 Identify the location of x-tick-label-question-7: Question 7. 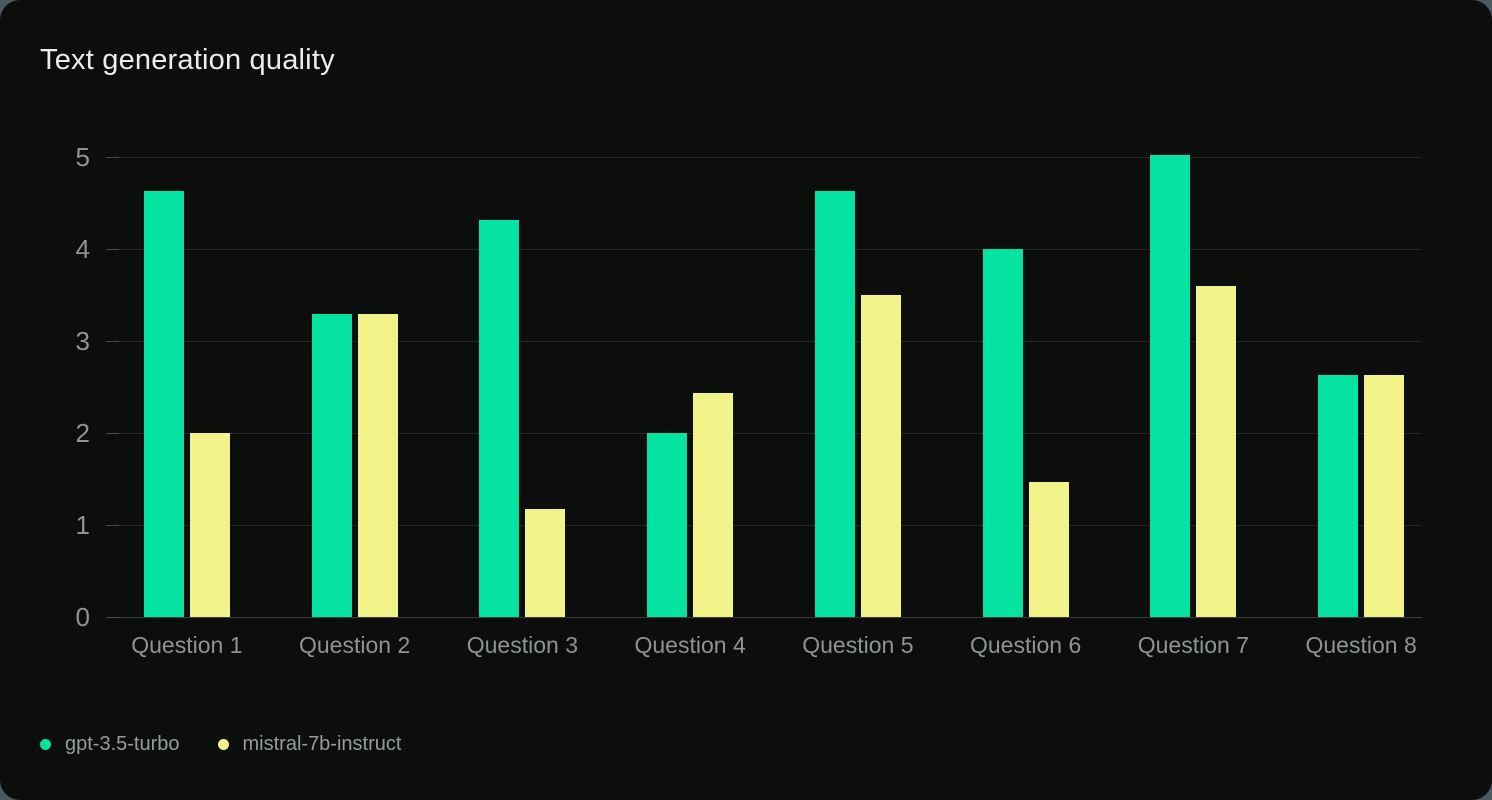
(1193, 645).